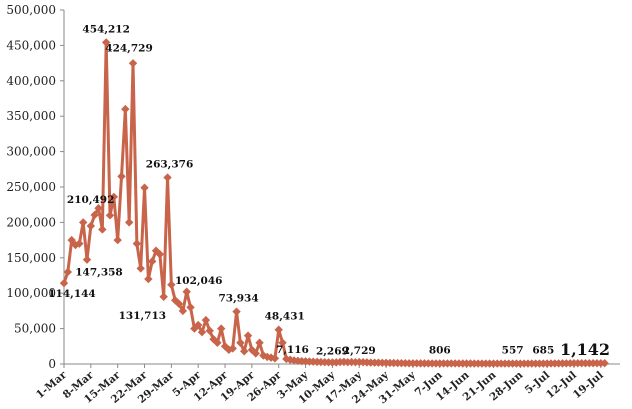 The image size is (632, 409). I want to click on y-tick-label: 150,000, so click(31, 258).